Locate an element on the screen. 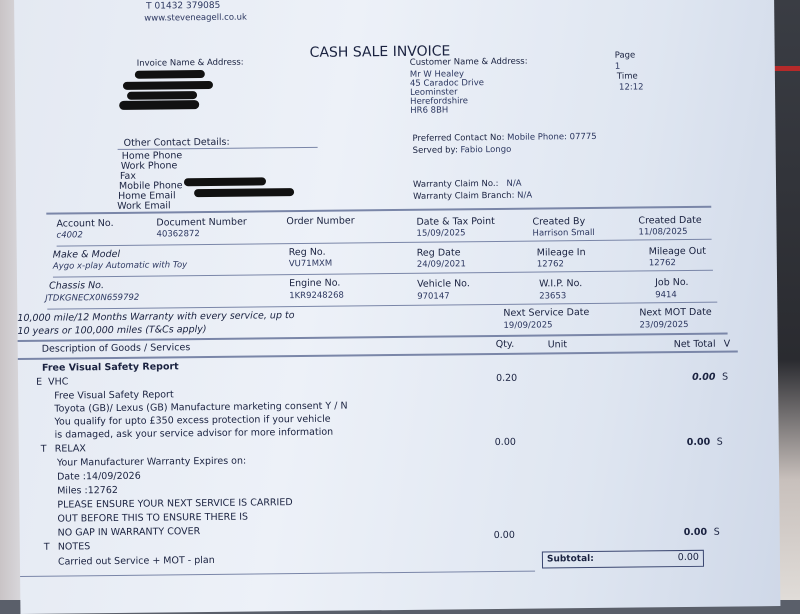  created-by-value: Harrison Small is located at coordinates (563, 233).